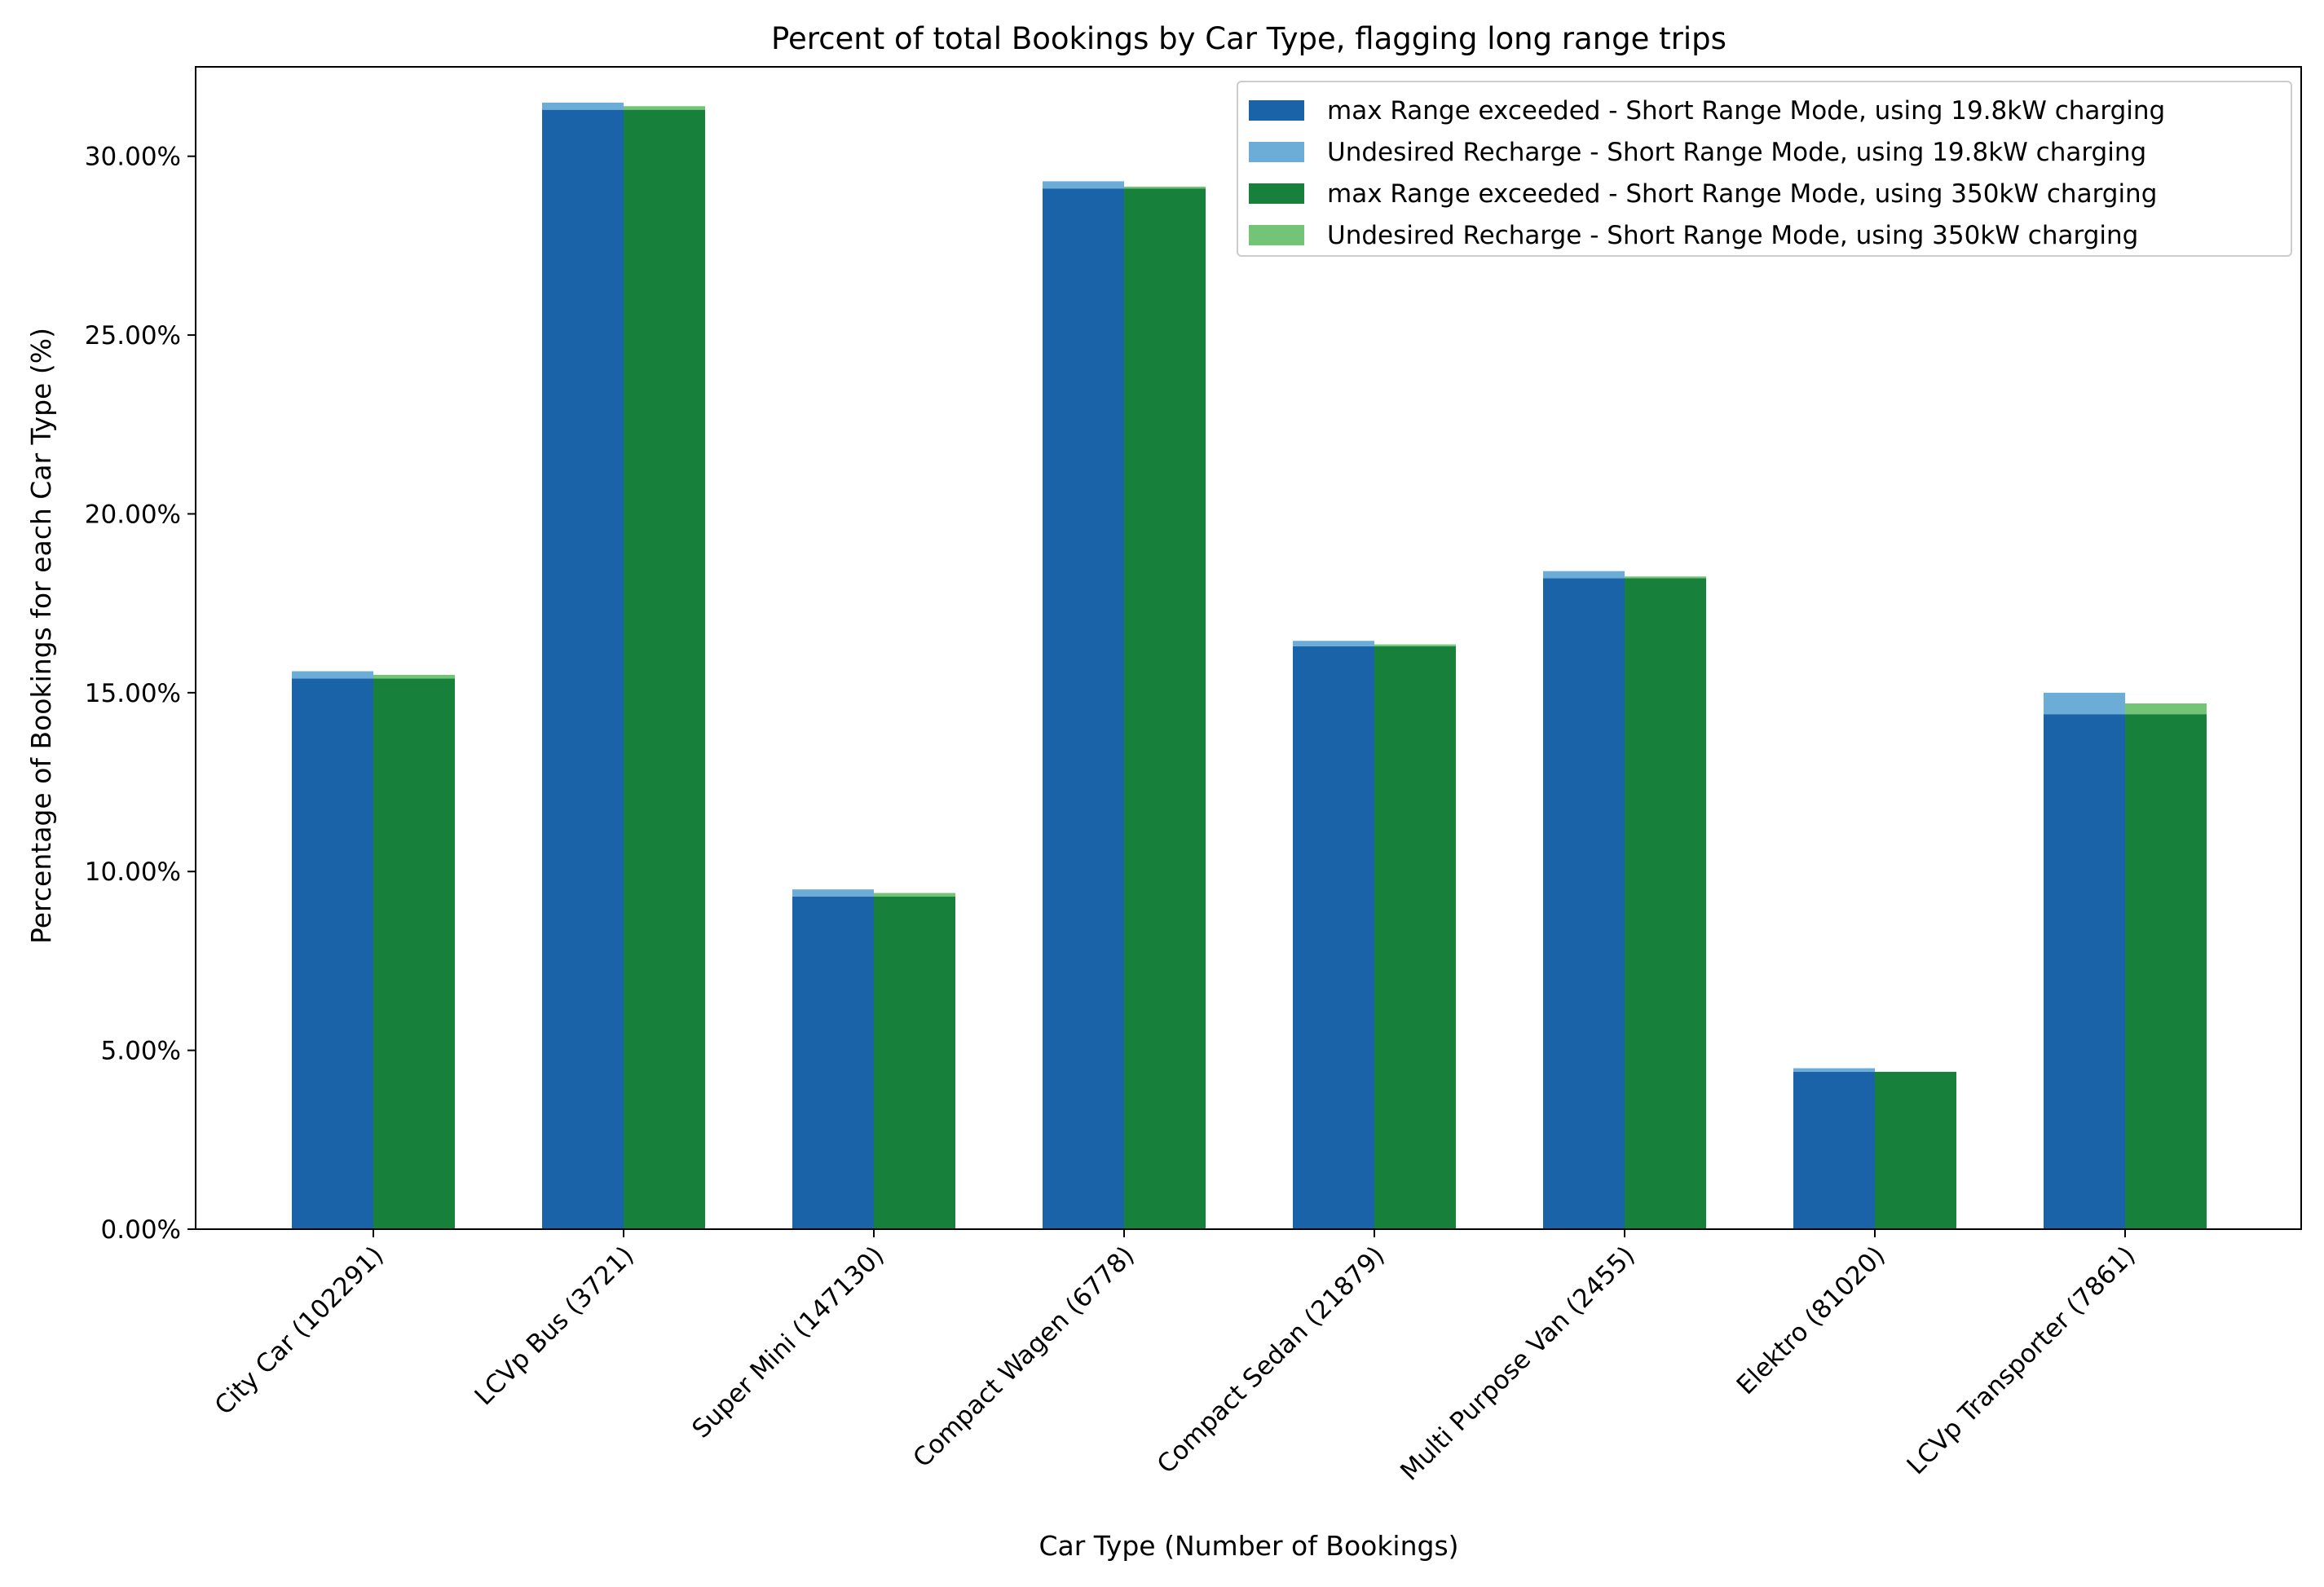  What do you see at coordinates (133, 514) in the screenshot?
I see `y-tick-label-4: 20.00%` at bounding box center [133, 514].